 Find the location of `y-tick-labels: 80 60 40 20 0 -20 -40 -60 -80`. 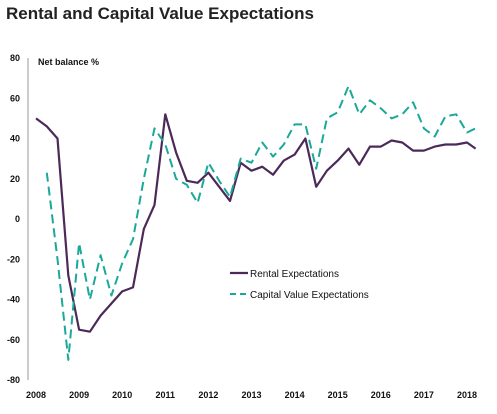

y-tick-labels: 80 60 40 20 0 -20 -40 -60 -80 is located at coordinates (13, 219).